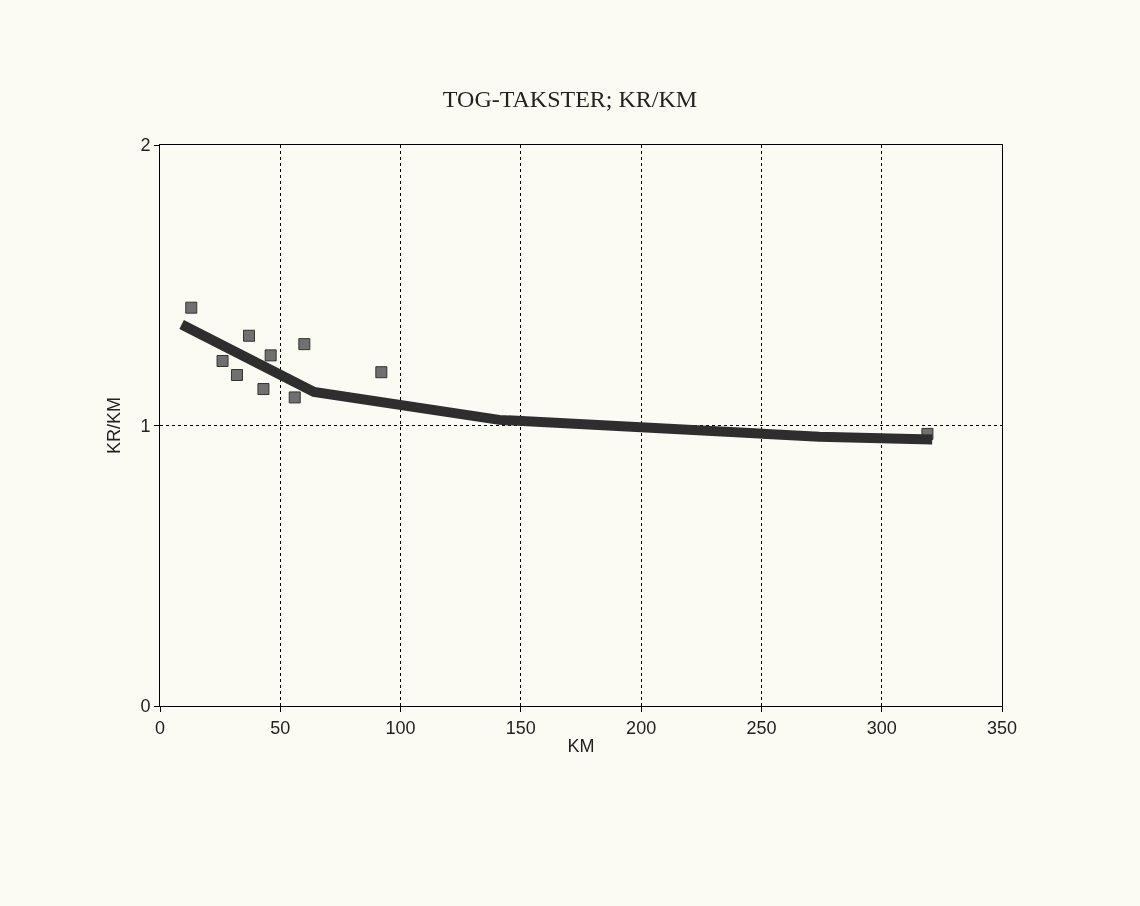 The height and width of the screenshot is (906, 1140). Describe the element at coordinates (570, 99) in the screenshot. I see `chart-title: TOG-TAKSTER; KR/KM` at that location.